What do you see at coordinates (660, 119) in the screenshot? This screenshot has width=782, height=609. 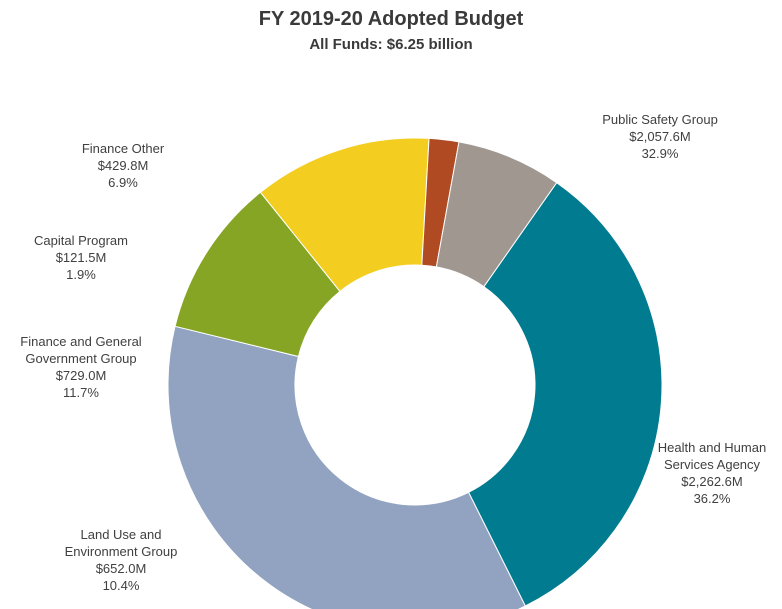 I see `slice-label-name: Public Safety Group` at bounding box center [660, 119].